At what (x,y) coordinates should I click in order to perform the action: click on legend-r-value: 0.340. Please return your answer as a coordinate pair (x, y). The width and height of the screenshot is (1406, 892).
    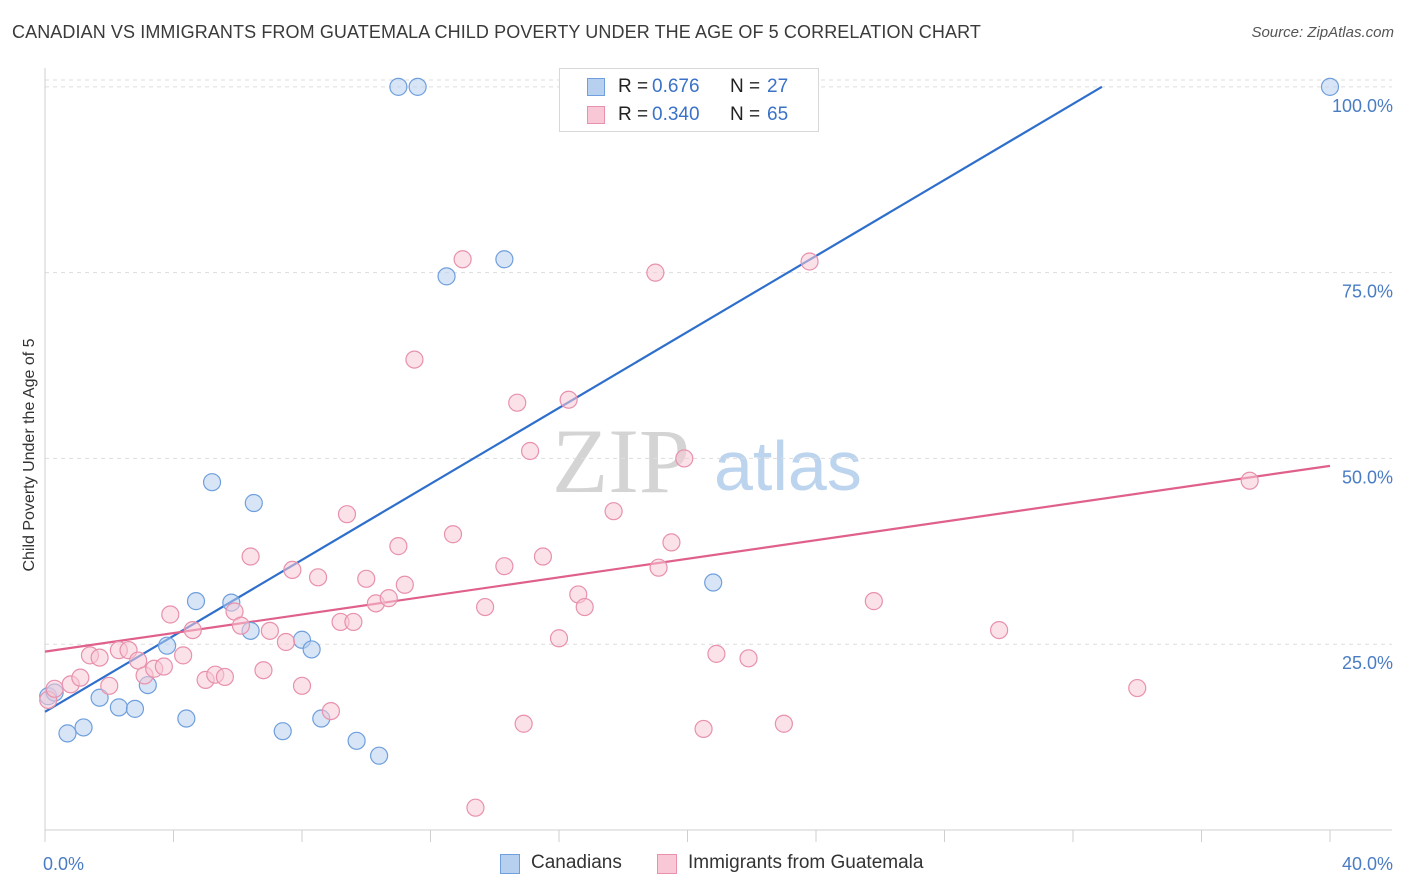
    Looking at the image, I should click on (676, 114).